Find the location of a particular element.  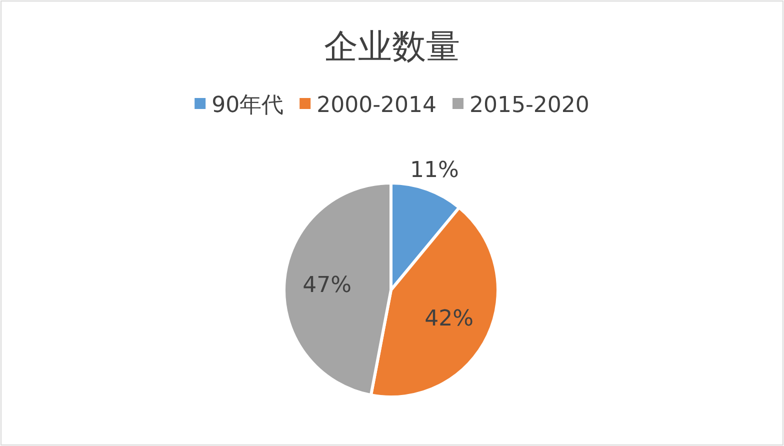

data-label: 47% is located at coordinates (327, 285).